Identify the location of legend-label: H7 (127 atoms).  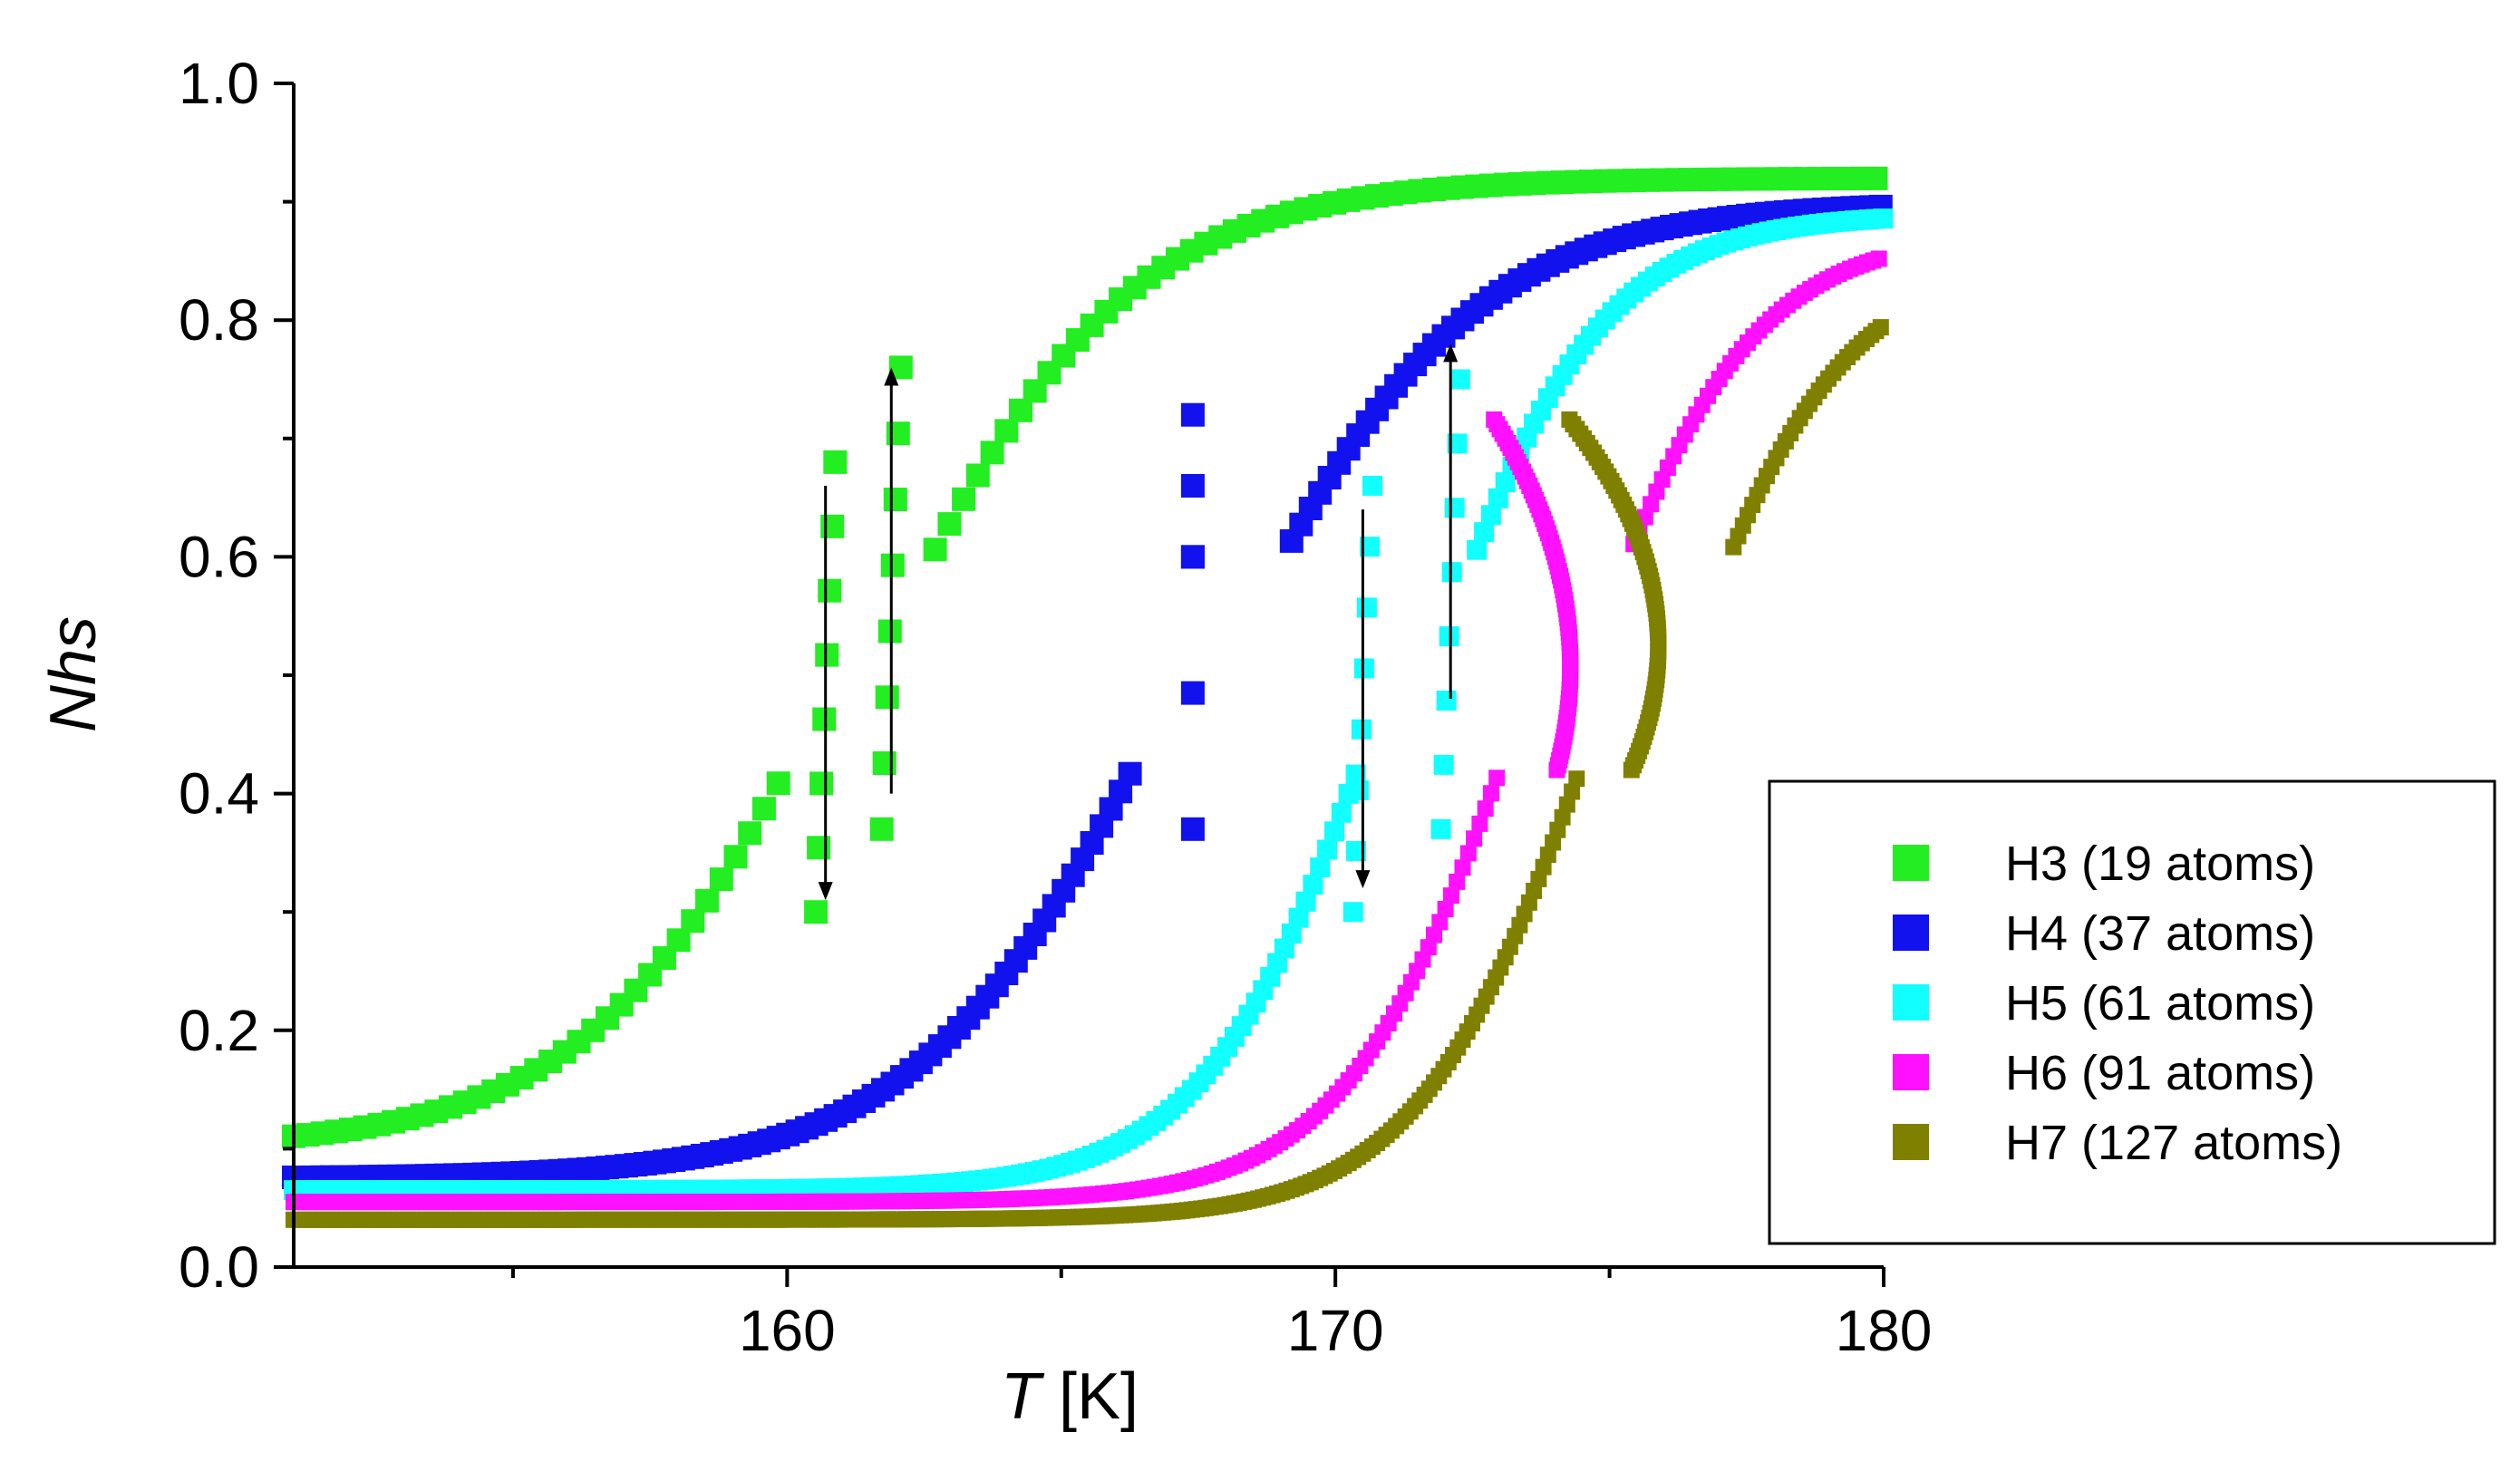
(2173, 1143).